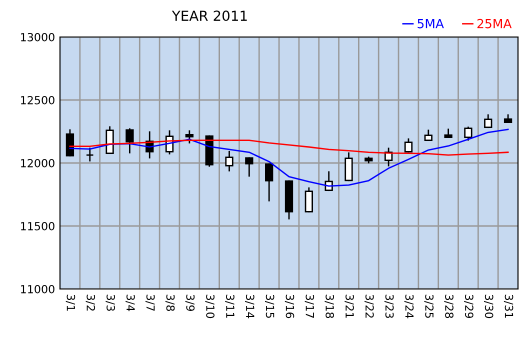 This screenshot has height=341, width=530. Describe the element at coordinates (289, 306) in the screenshot. I see `x-tick-label: 3/16` at that location.